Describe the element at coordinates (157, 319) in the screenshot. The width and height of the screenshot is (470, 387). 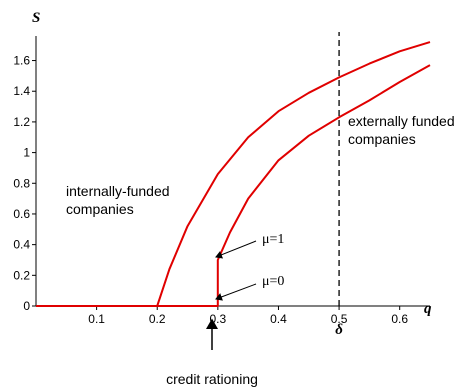
I see `x-tick-label: 0.2` at that location.